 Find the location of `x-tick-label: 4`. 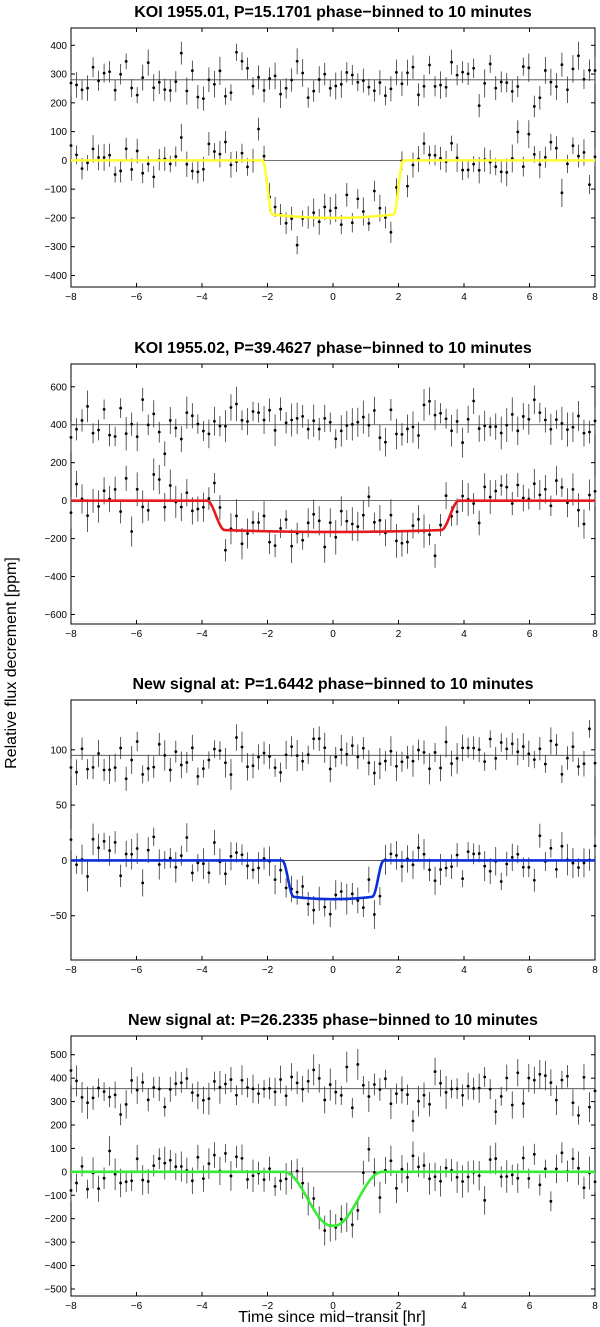

x-tick-label: 4 is located at coordinates (464, 1306).